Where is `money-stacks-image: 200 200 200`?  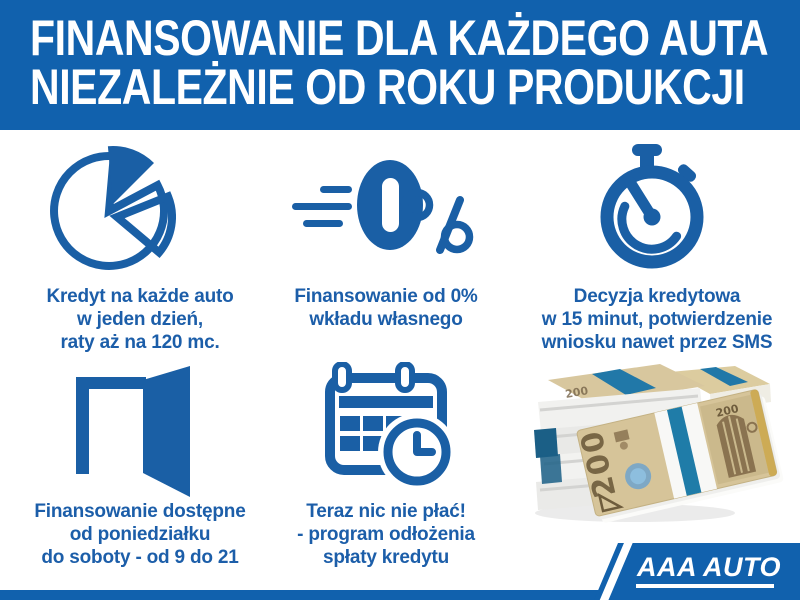
money-stacks-image: 200 200 200 is located at coordinates (659, 443).